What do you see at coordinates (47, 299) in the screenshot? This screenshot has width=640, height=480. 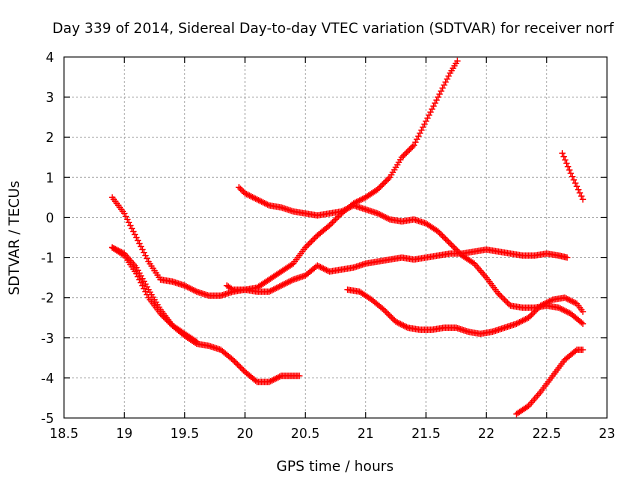 I see `y-tick-label: -2` at bounding box center [47, 299].